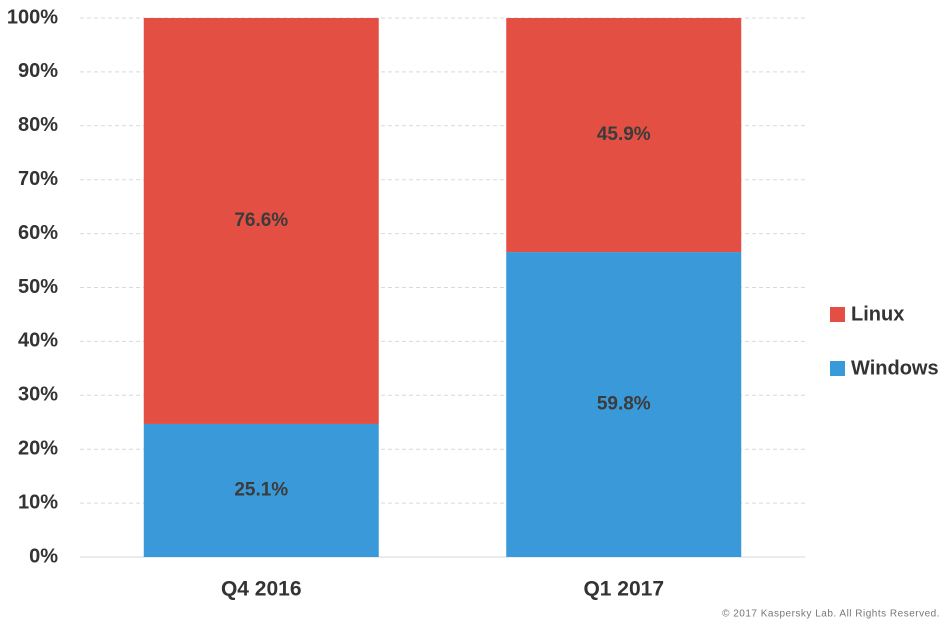 The height and width of the screenshot is (628, 950). Describe the element at coordinates (38, 125) in the screenshot. I see `y-tick-label: 80%` at that location.